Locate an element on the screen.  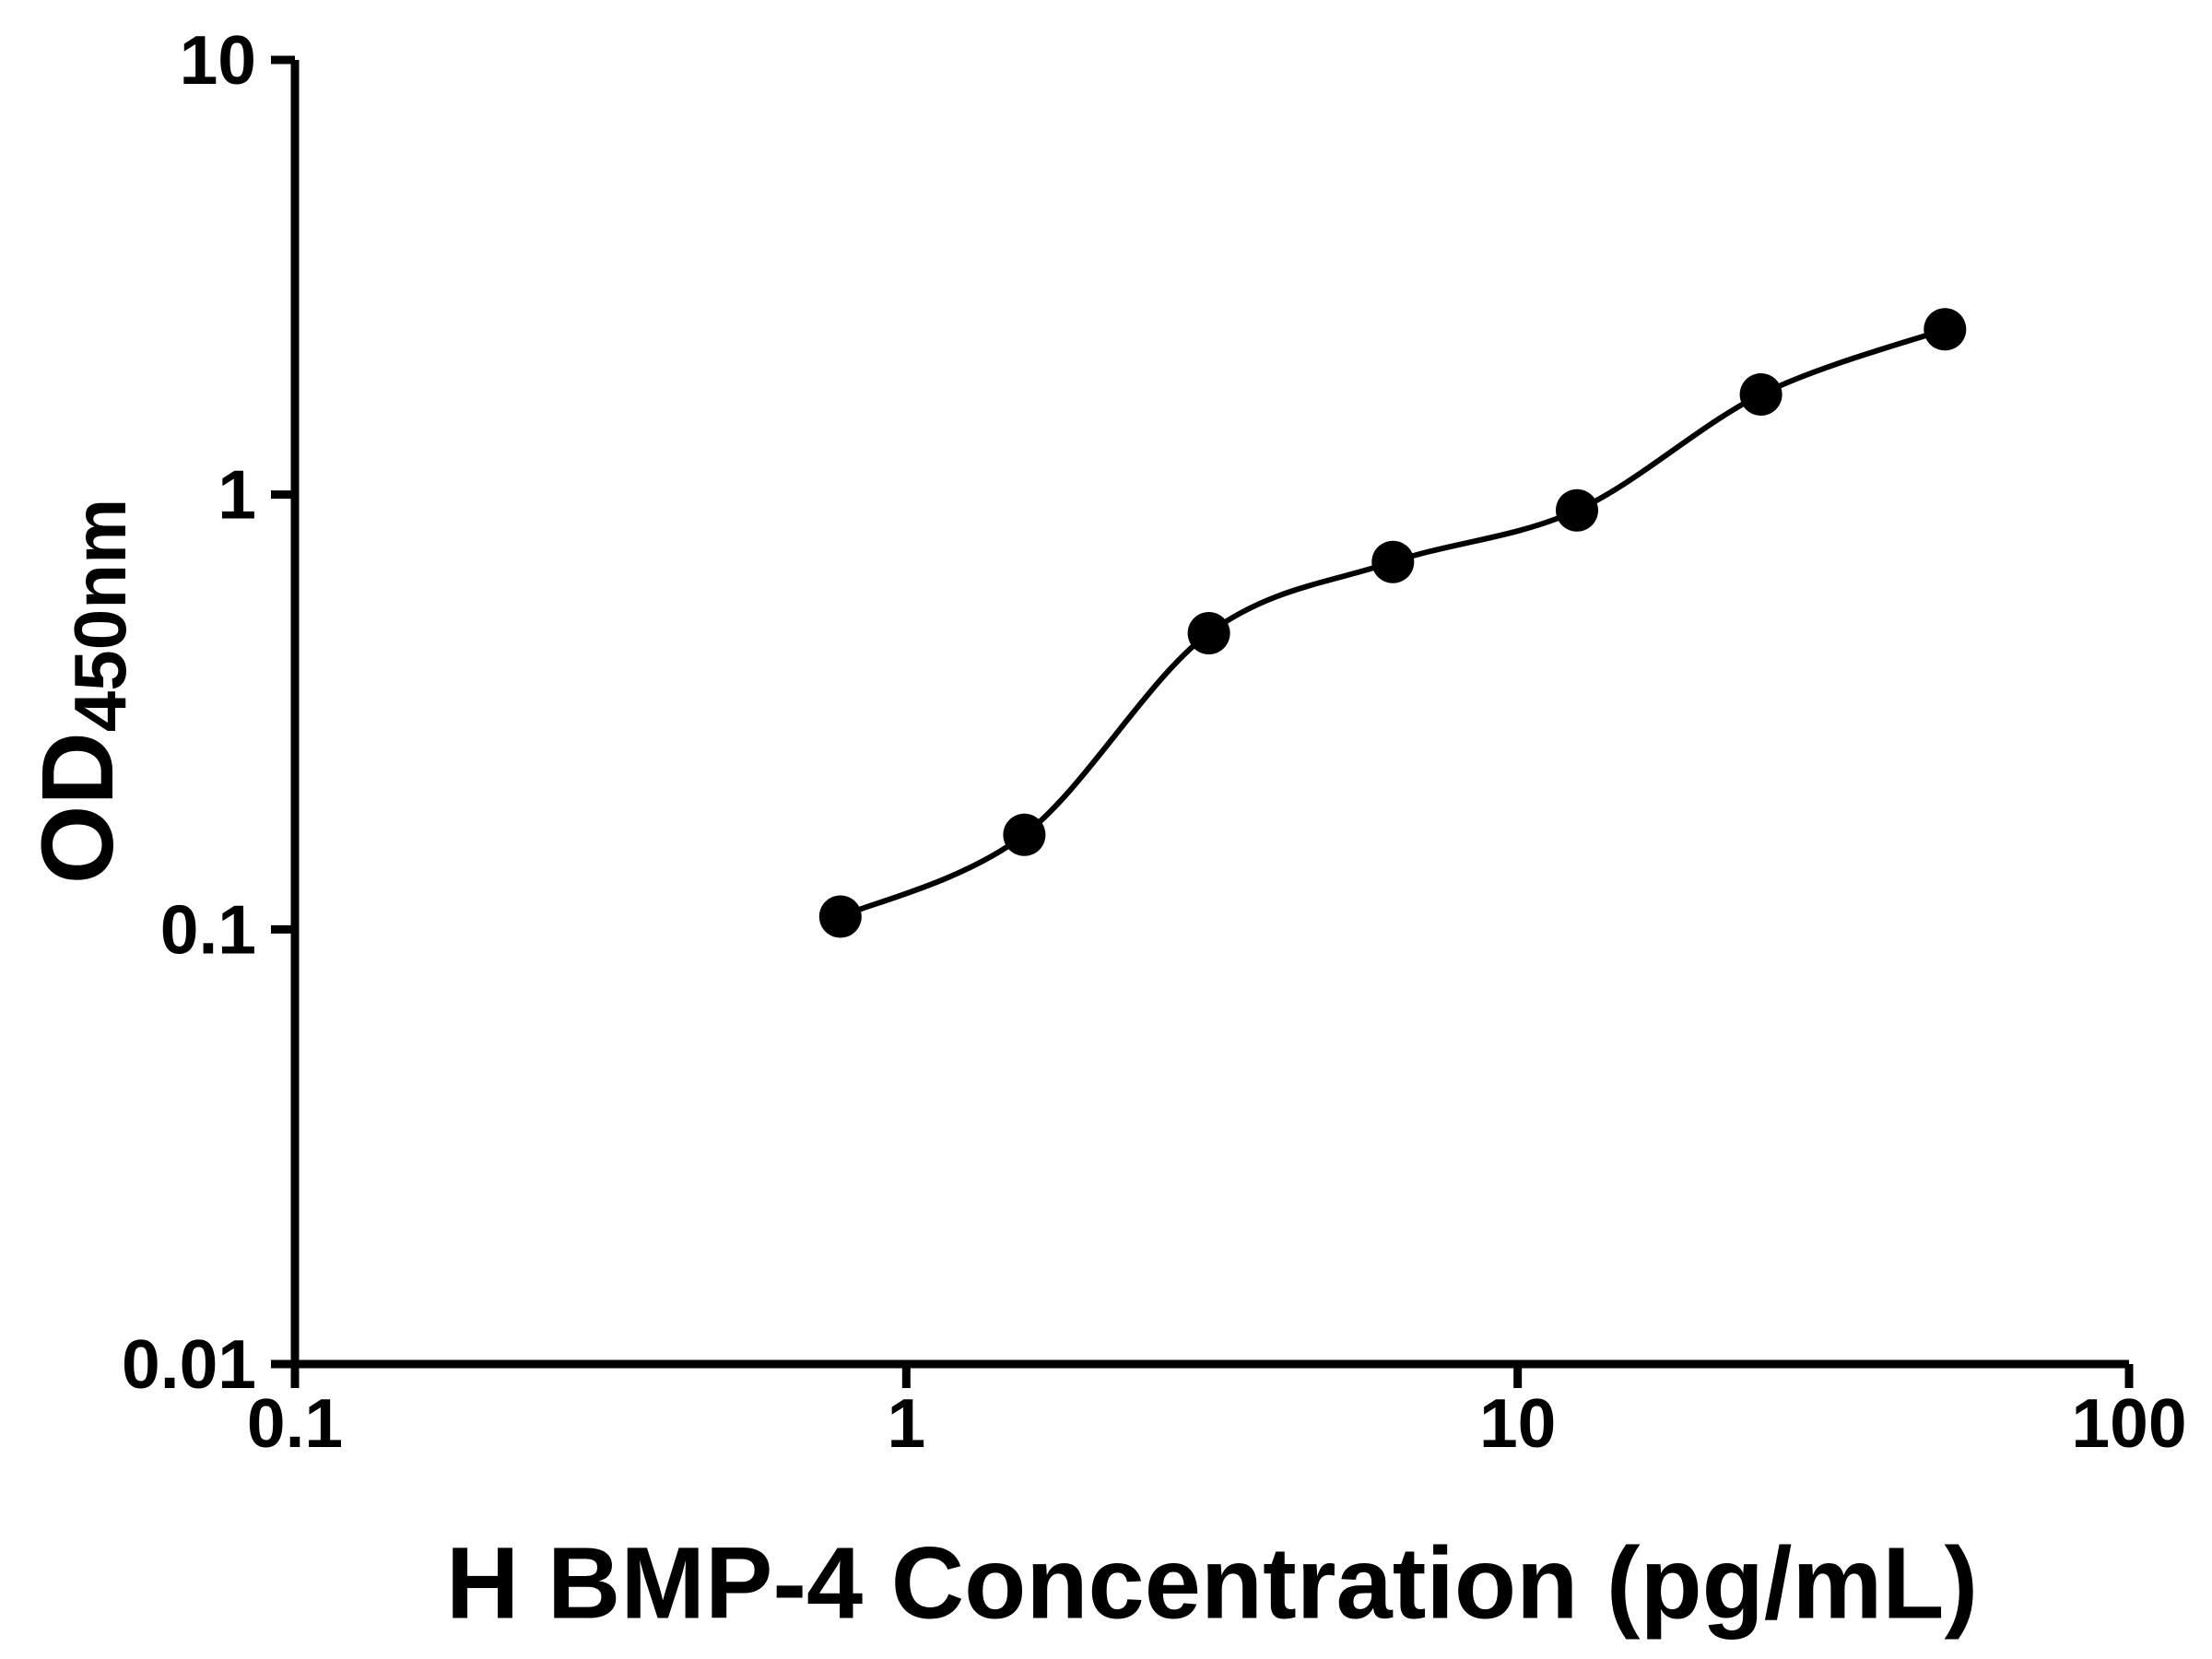
y-axis-label-450nm: 450nm is located at coordinates (100, 615).